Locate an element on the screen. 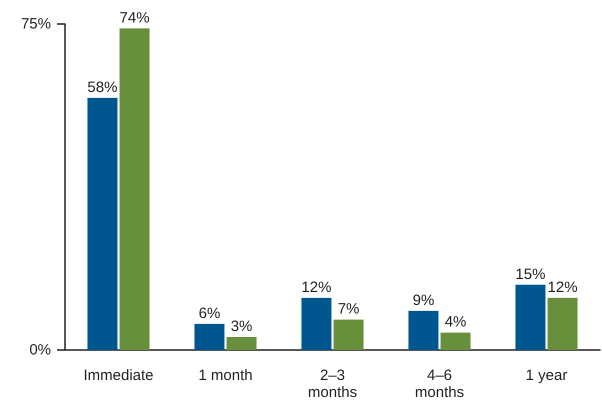 This screenshot has width=602, height=402. x-tick-label: 1 year is located at coordinates (547, 375).